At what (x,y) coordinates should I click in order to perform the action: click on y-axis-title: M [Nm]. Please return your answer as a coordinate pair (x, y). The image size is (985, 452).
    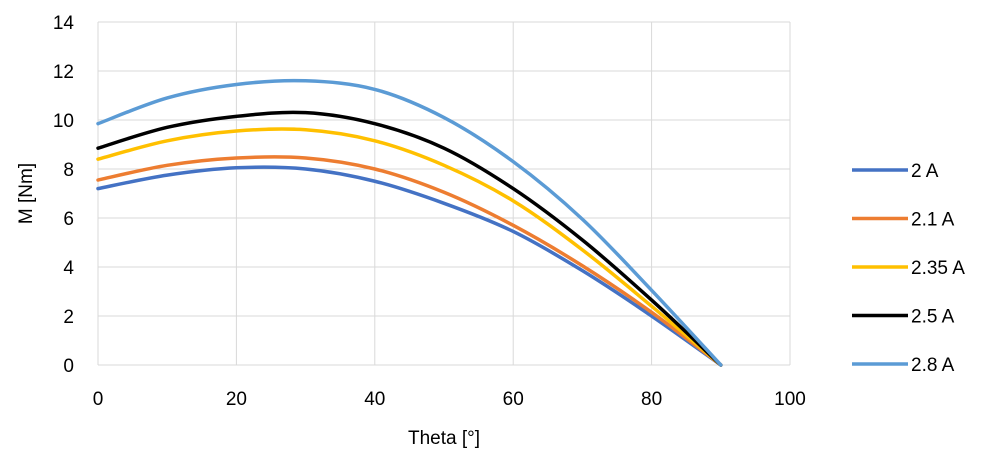
    Looking at the image, I should click on (26, 193).